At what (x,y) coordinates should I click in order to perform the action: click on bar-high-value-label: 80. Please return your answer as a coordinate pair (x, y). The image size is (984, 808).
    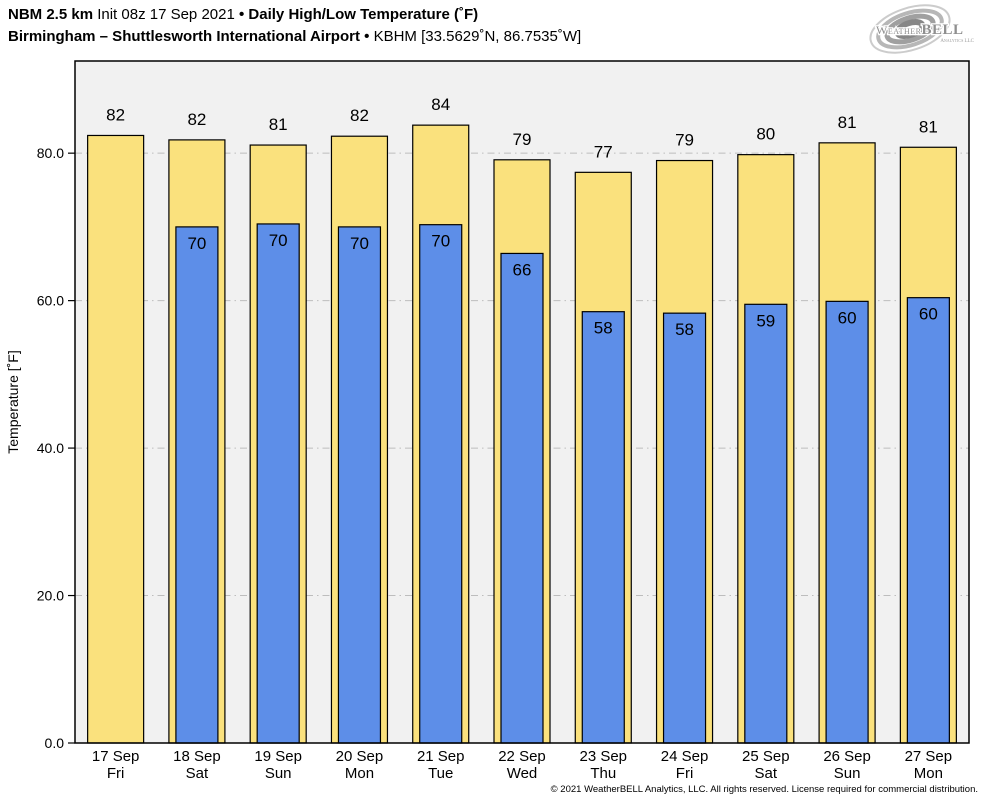
    Looking at the image, I should click on (765, 134).